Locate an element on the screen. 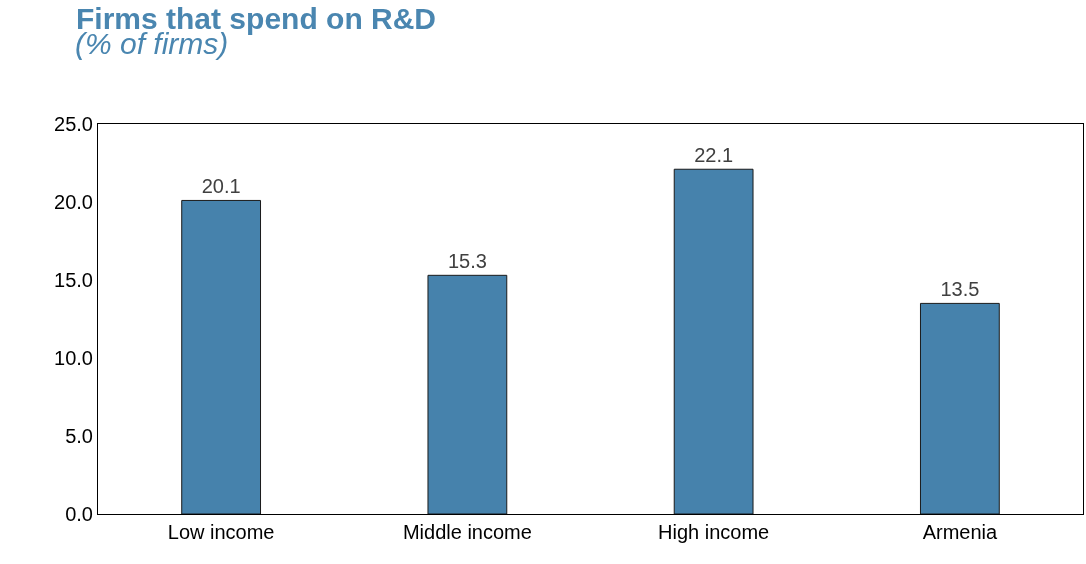 This screenshot has width=1086, height=564. data-label: 22.1 is located at coordinates (714, 155).